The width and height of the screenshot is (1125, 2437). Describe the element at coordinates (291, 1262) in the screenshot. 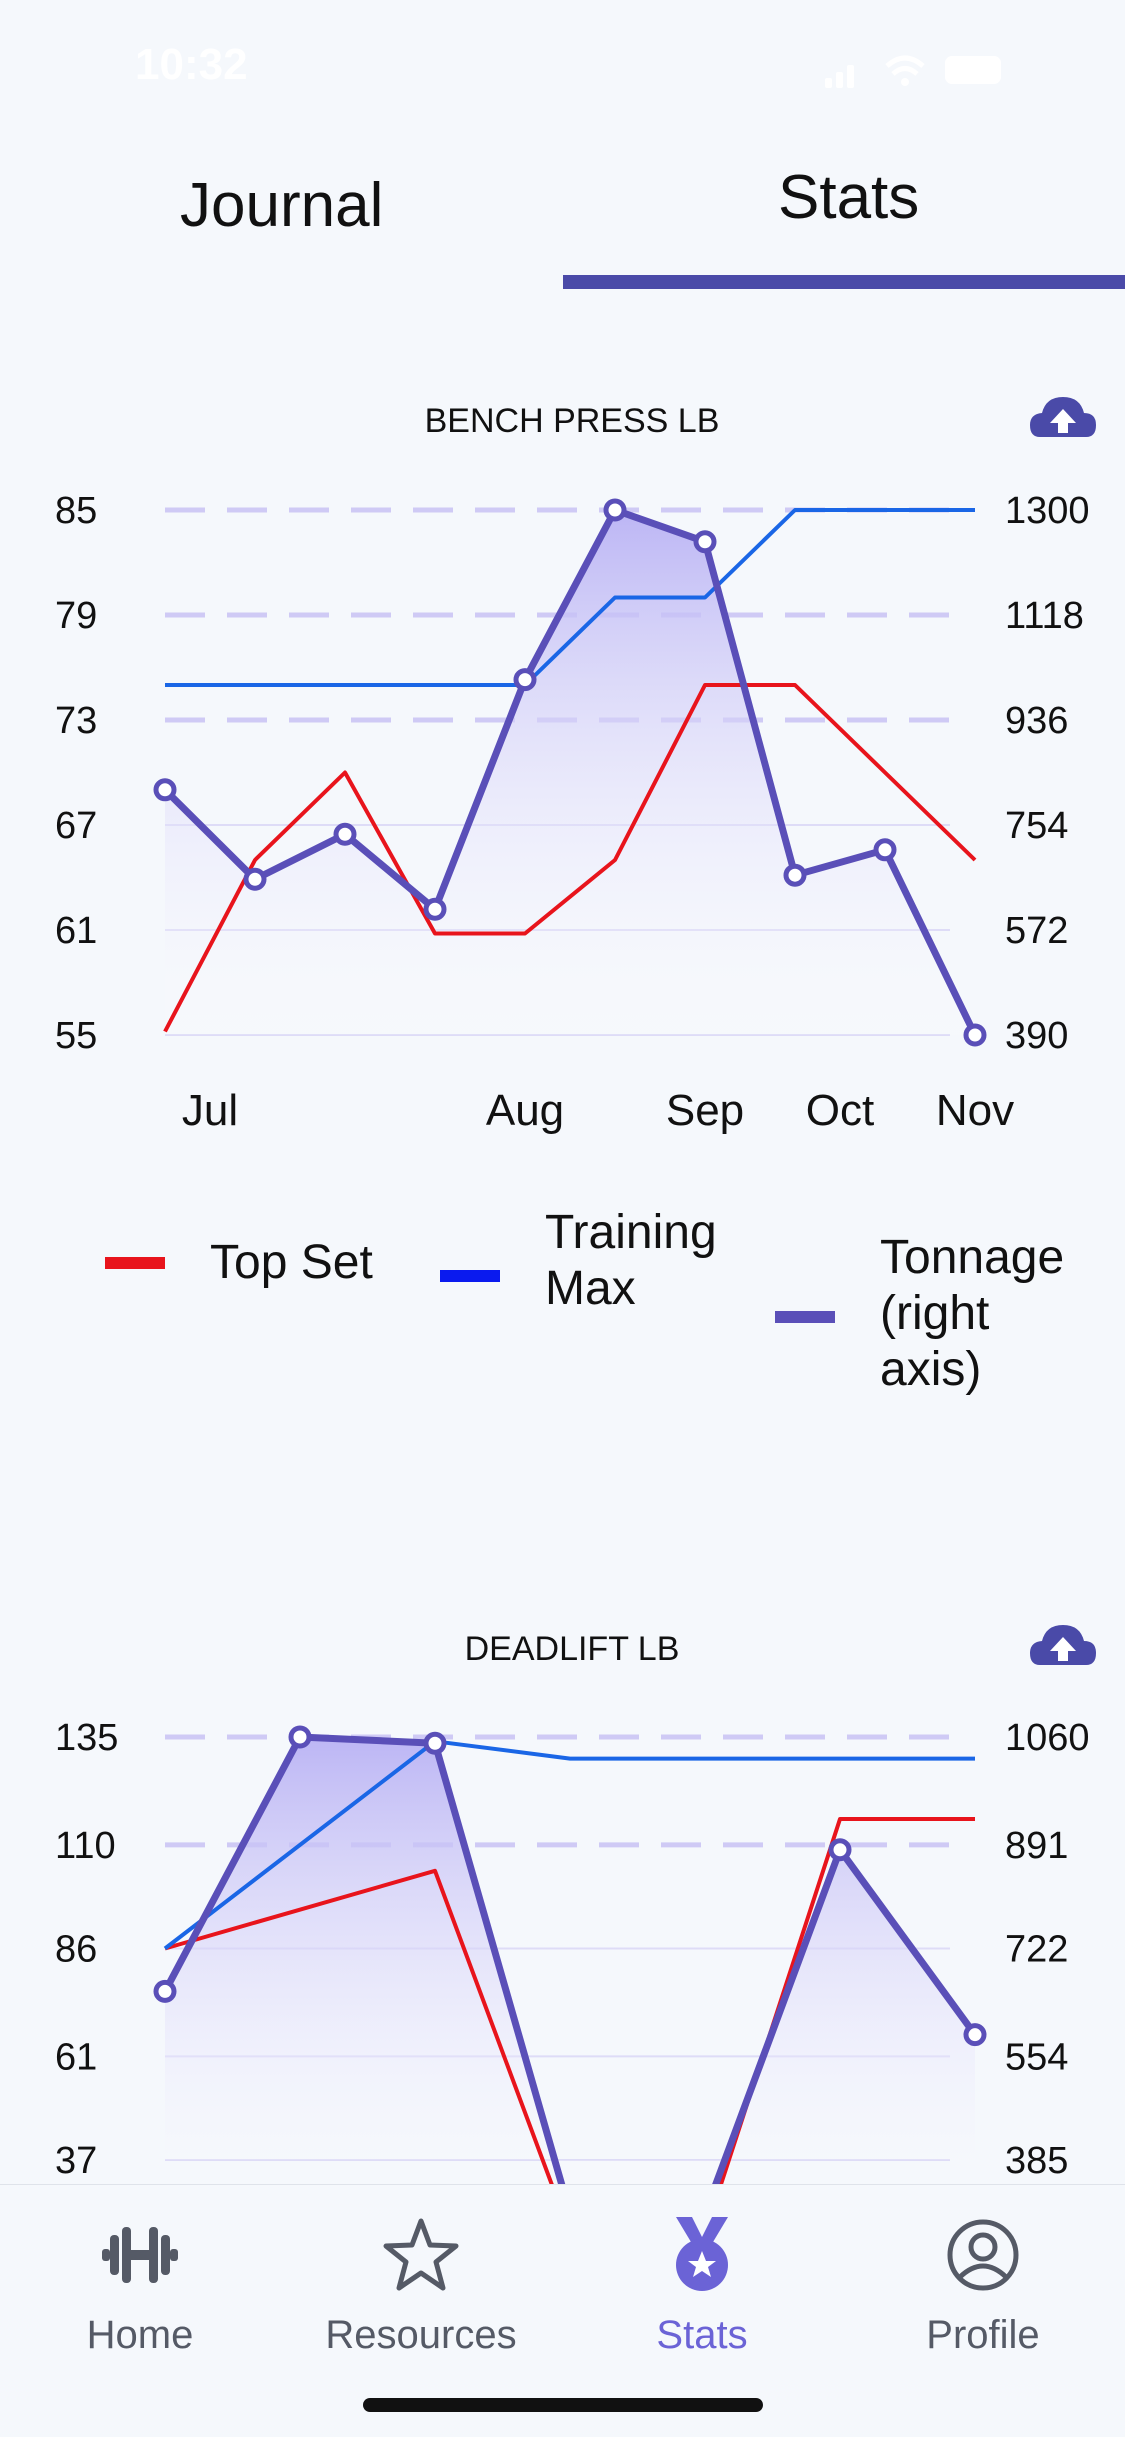

I see `legend-label: Top Set` at that location.